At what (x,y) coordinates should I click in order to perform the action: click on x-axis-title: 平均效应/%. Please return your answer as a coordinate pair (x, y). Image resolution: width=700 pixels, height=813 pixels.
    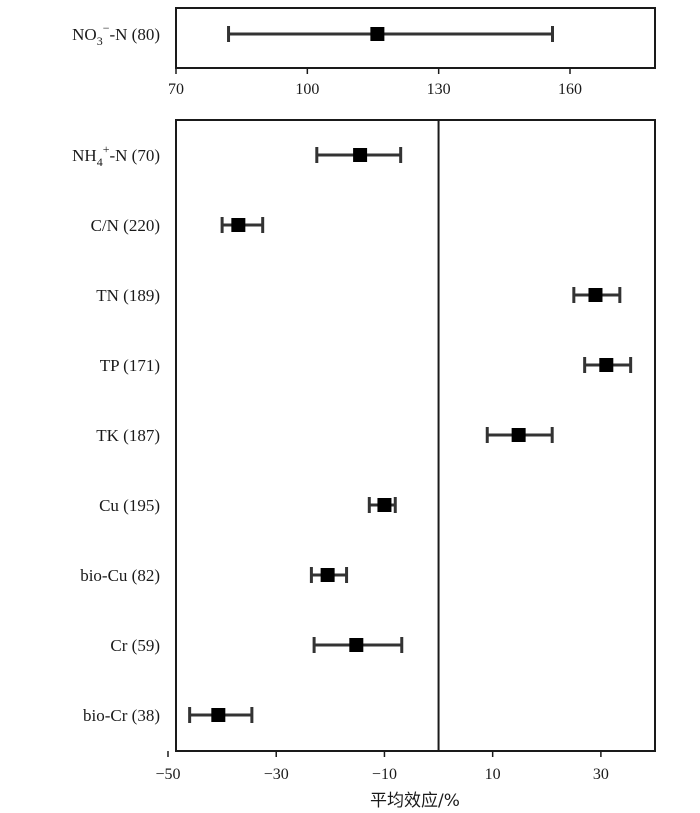
    Looking at the image, I should click on (415, 801).